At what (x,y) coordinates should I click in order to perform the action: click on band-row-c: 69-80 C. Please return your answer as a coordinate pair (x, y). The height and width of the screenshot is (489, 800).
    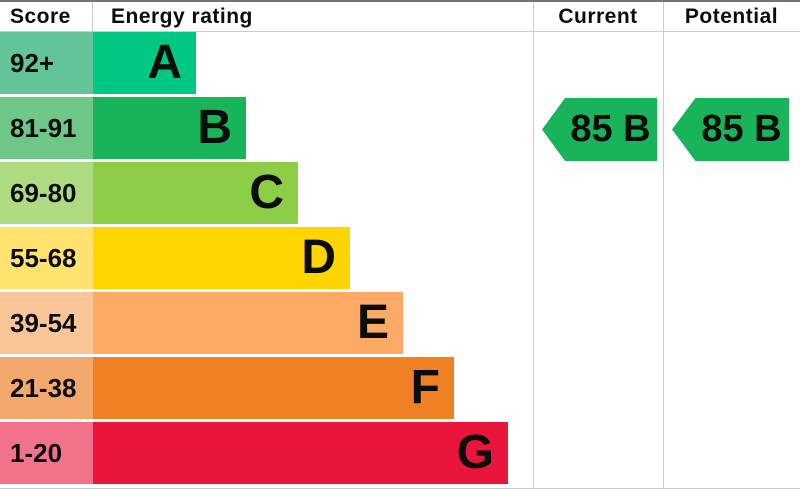
    Looking at the image, I should click on (400, 193).